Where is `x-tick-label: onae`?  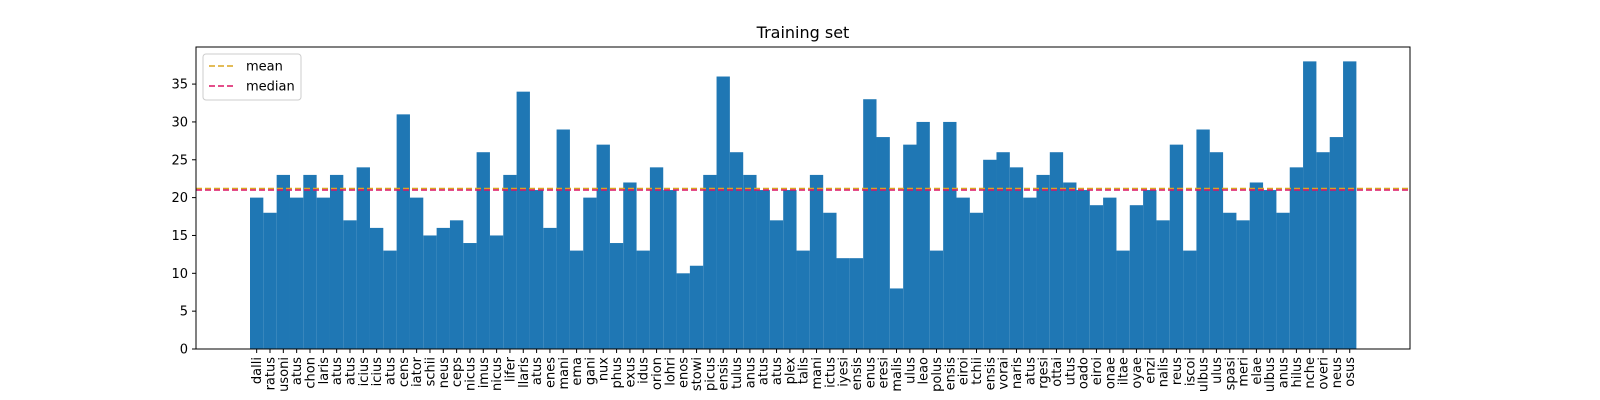
x-tick-label: onae is located at coordinates (1110, 373).